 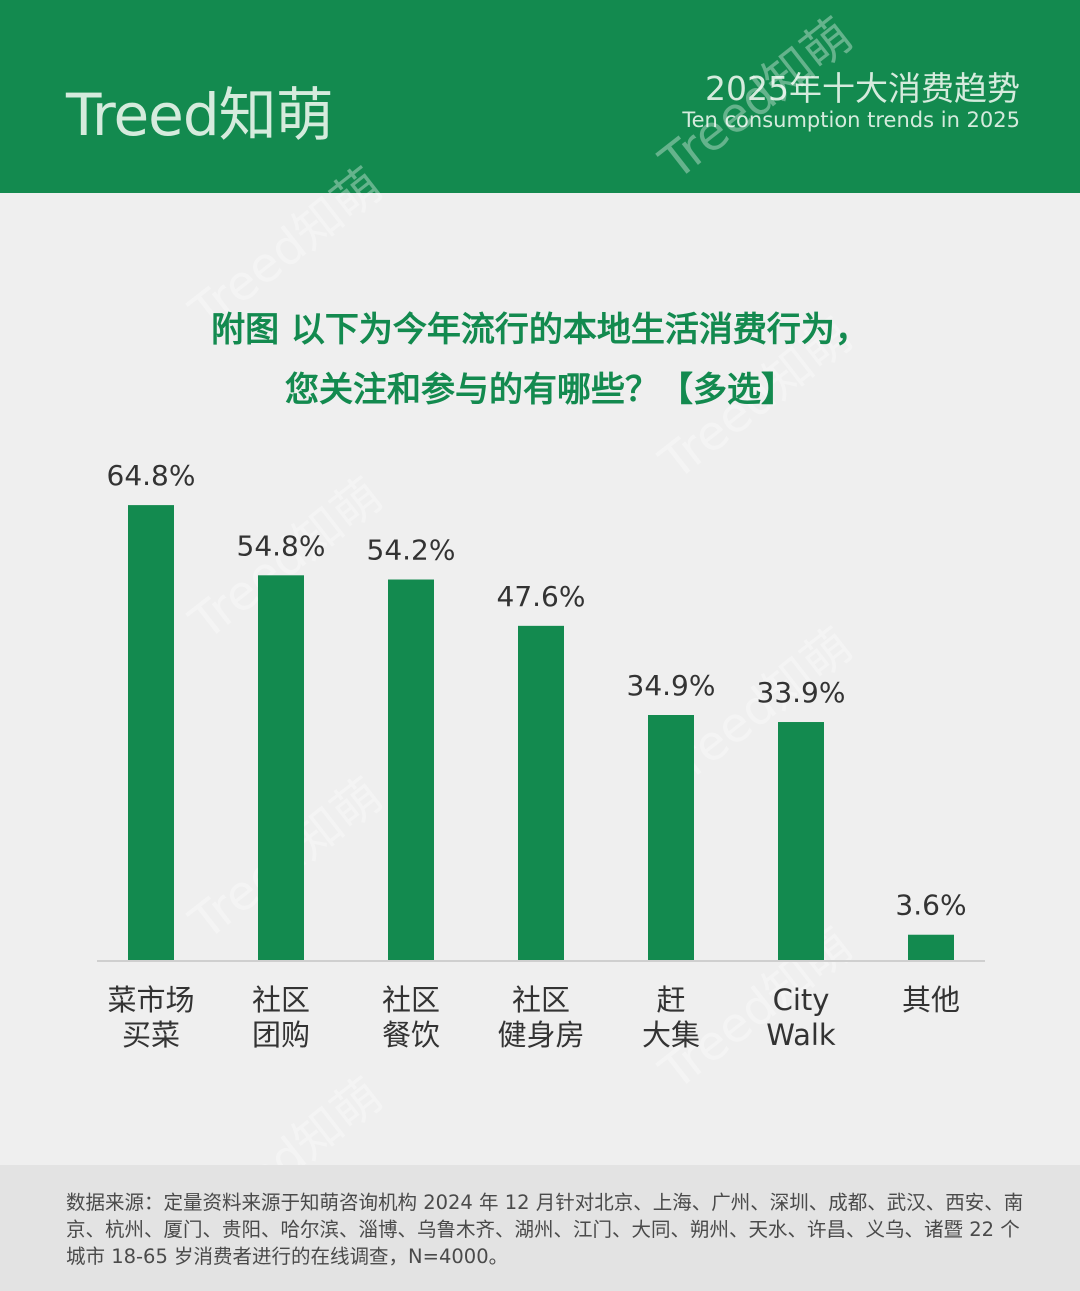 What do you see at coordinates (801, 1000) in the screenshot?
I see `category-label-5-0: City` at bounding box center [801, 1000].